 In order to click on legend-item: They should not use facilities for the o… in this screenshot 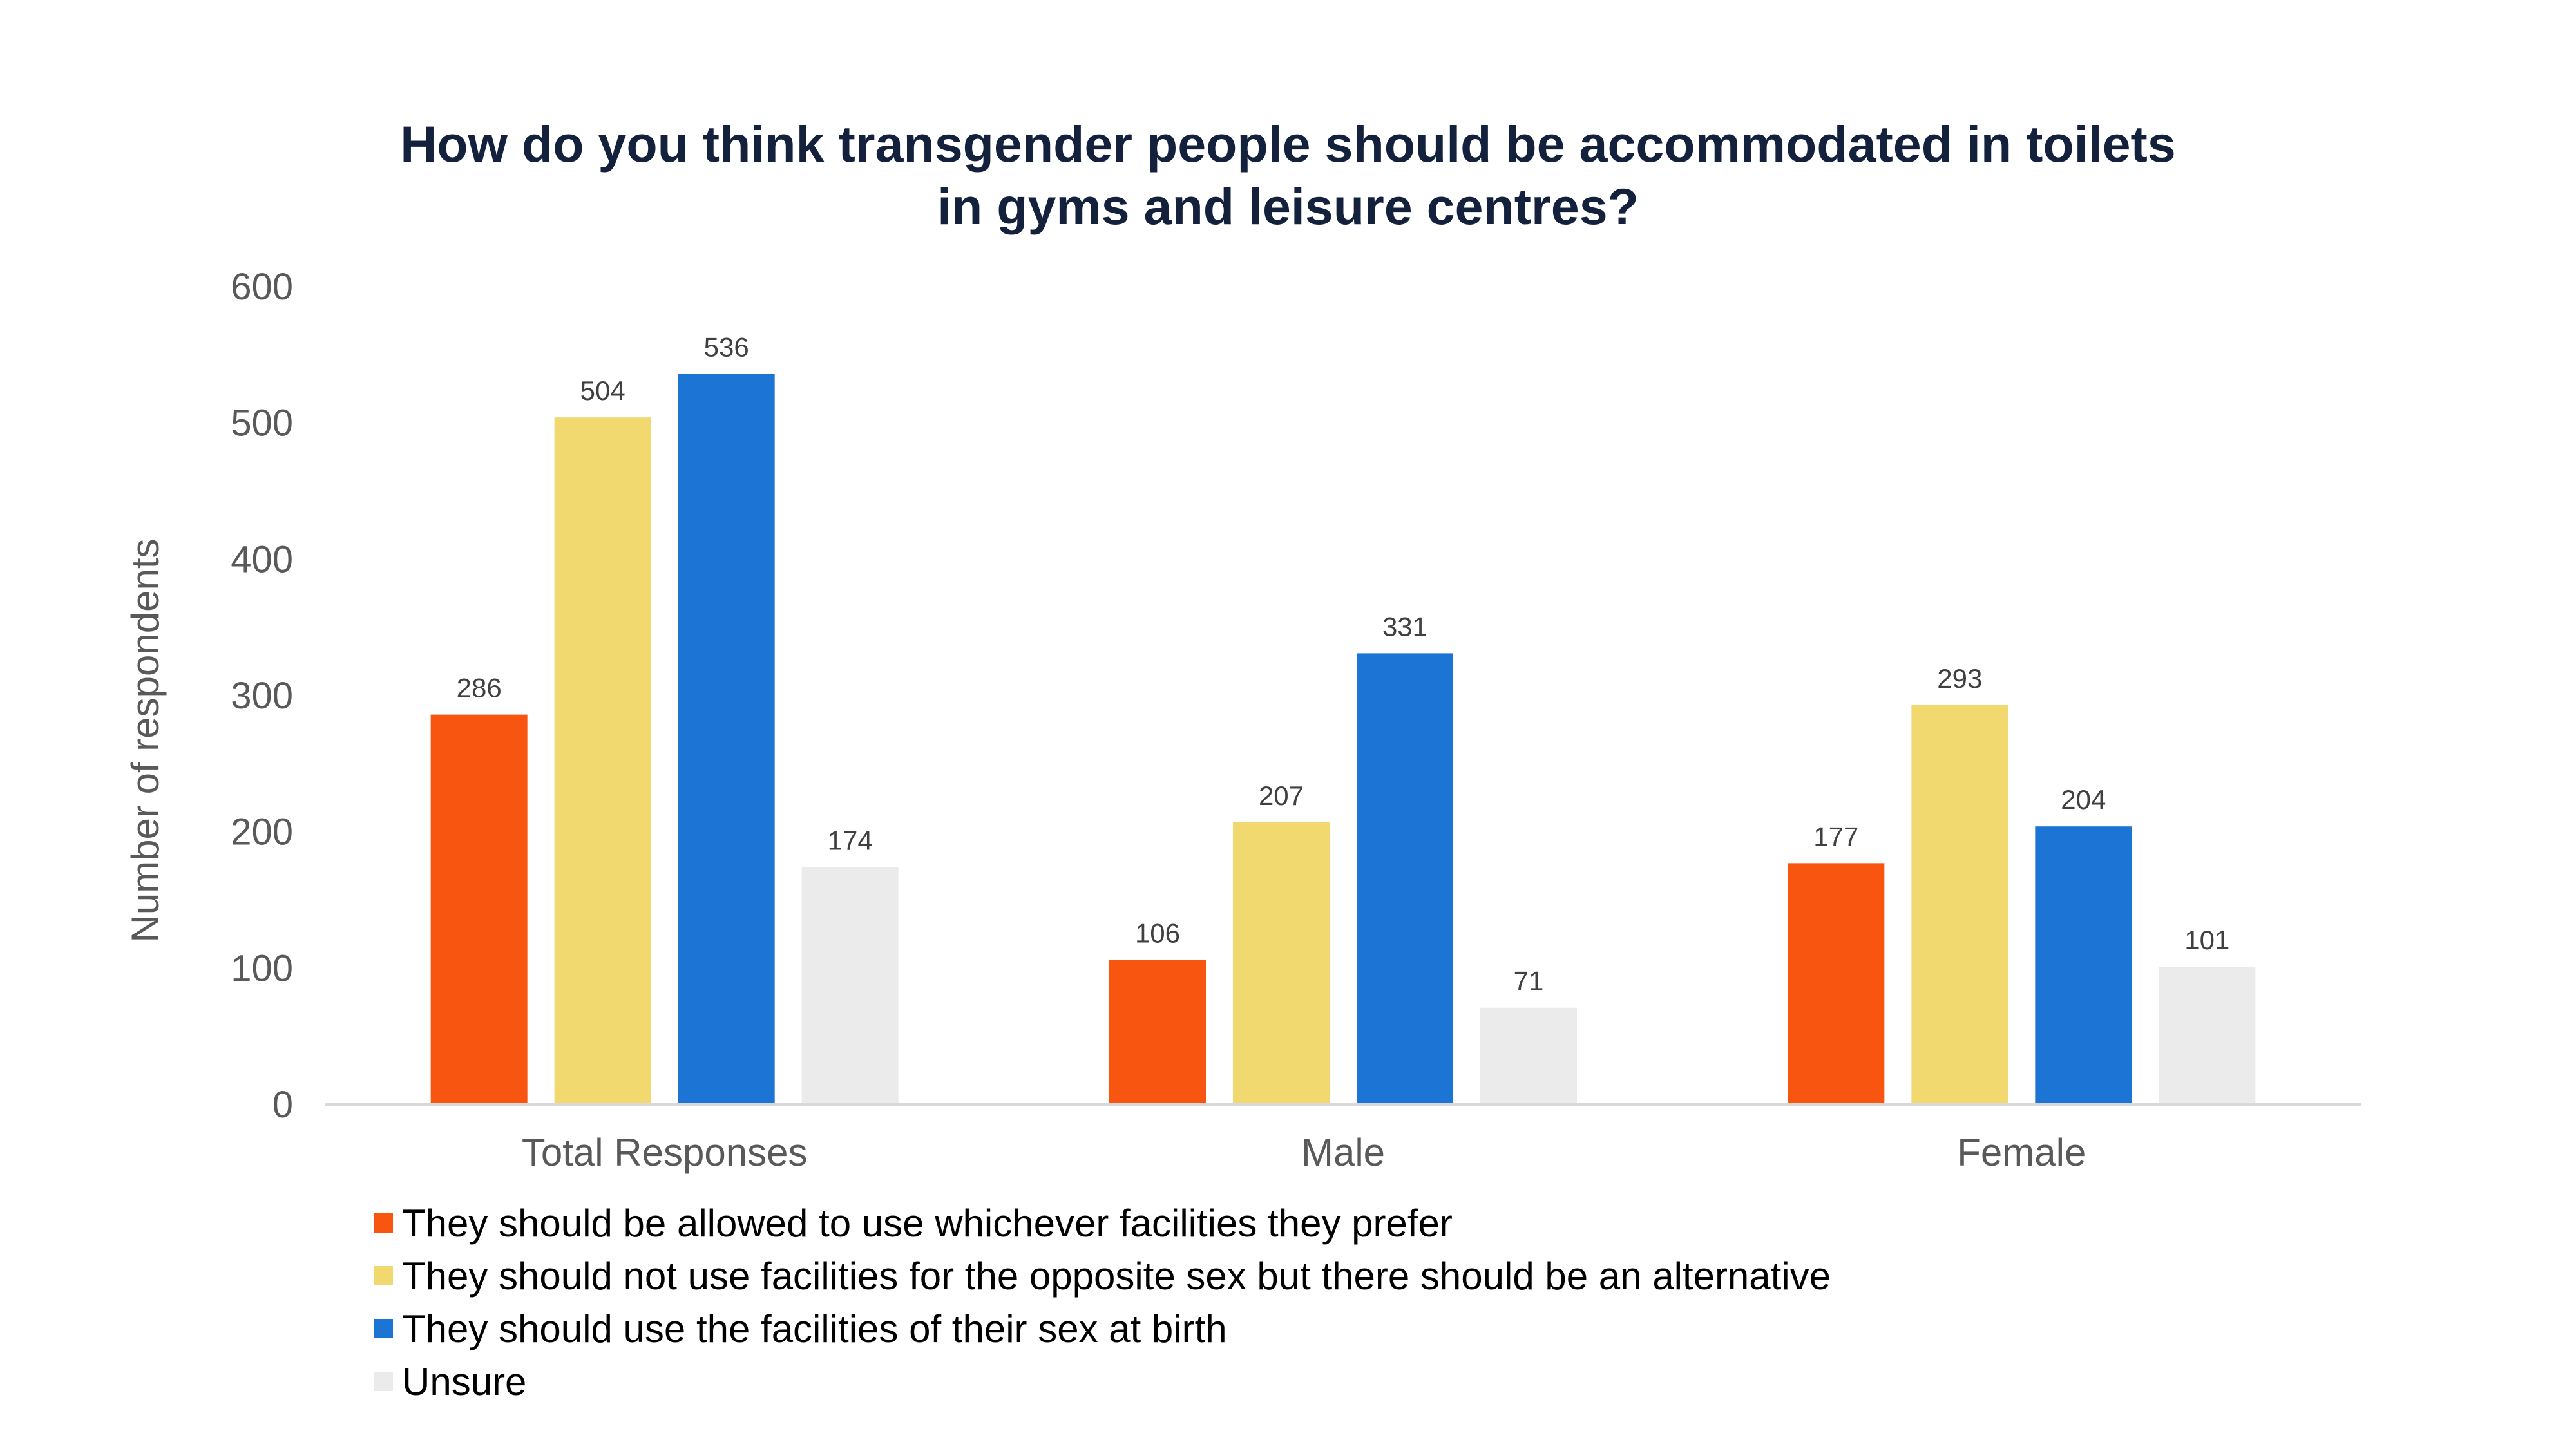, I will do `click(1102, 1275)`.